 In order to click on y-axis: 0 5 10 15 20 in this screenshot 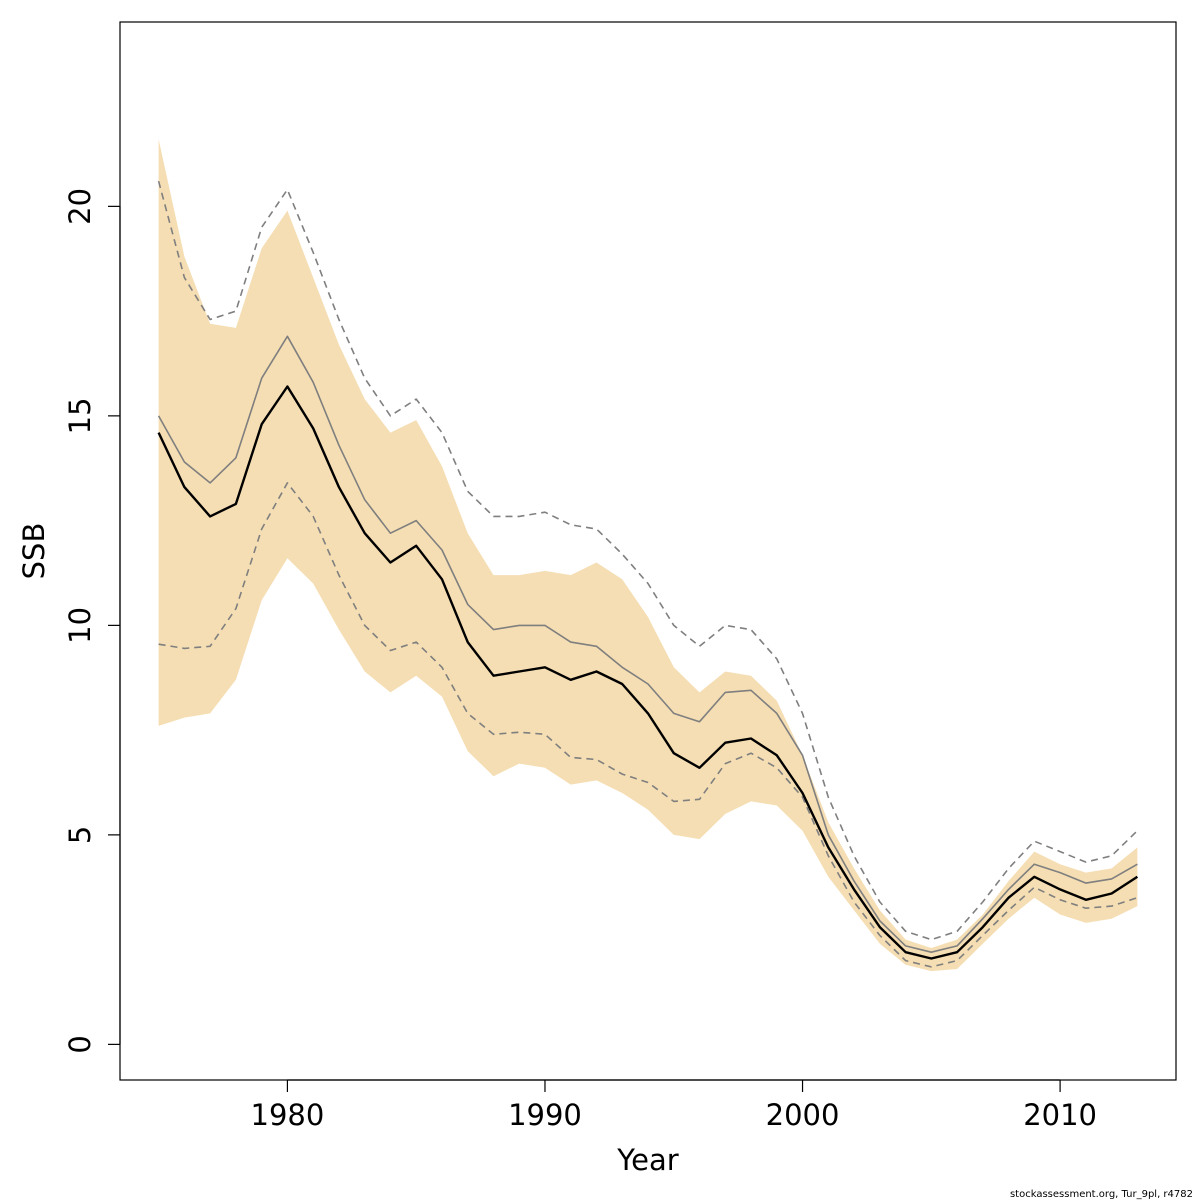, I will do `click(92, 621)`.